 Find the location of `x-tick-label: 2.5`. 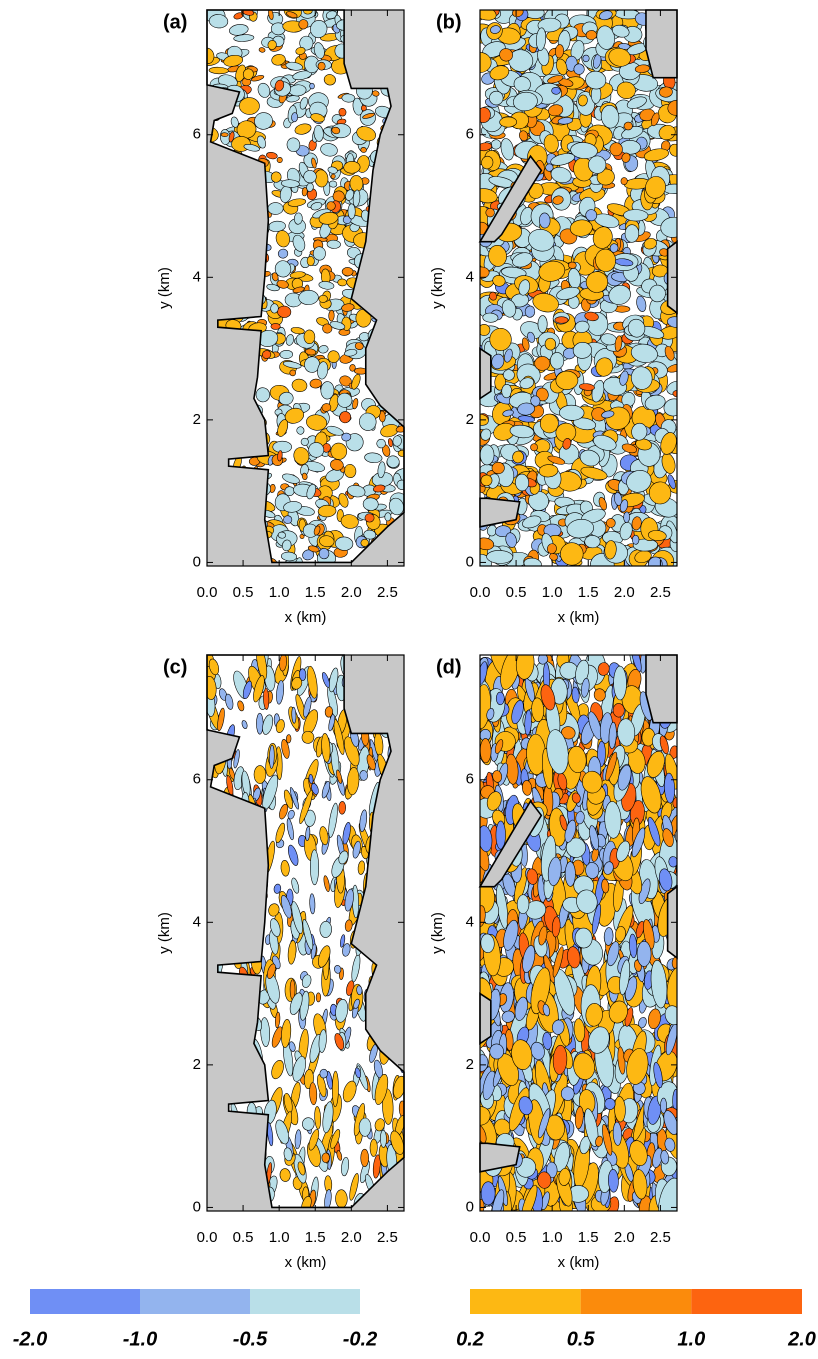

x-tick-label: 2.5 is located at coordinates (387, 1237).